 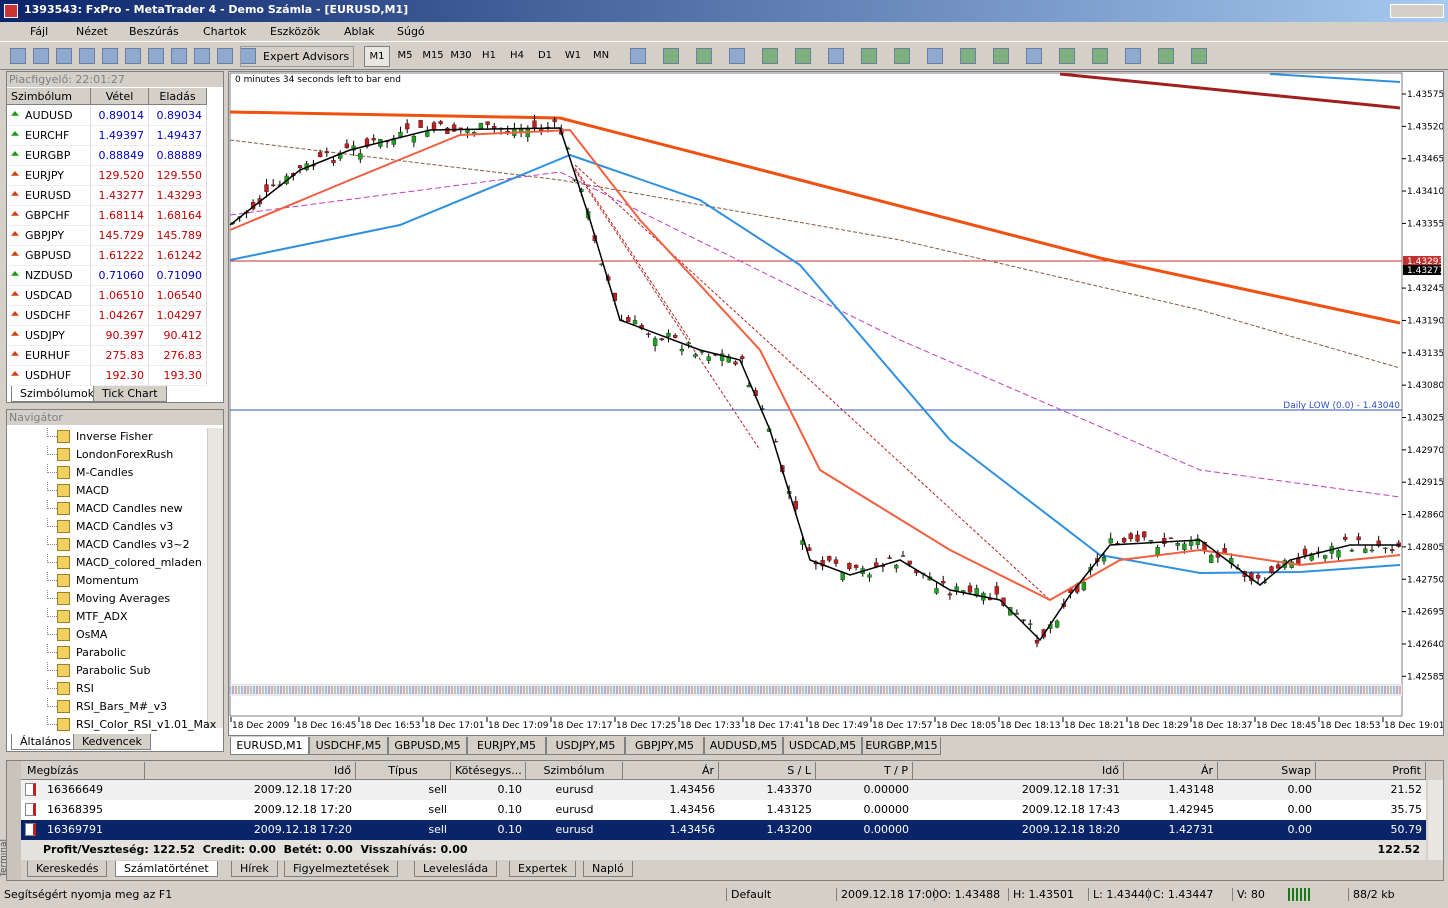 What do you see at coordinates (456, 869) in the screenshot?
I see `terminal-tab: Levelesláda` at bounding box center [456, 869].